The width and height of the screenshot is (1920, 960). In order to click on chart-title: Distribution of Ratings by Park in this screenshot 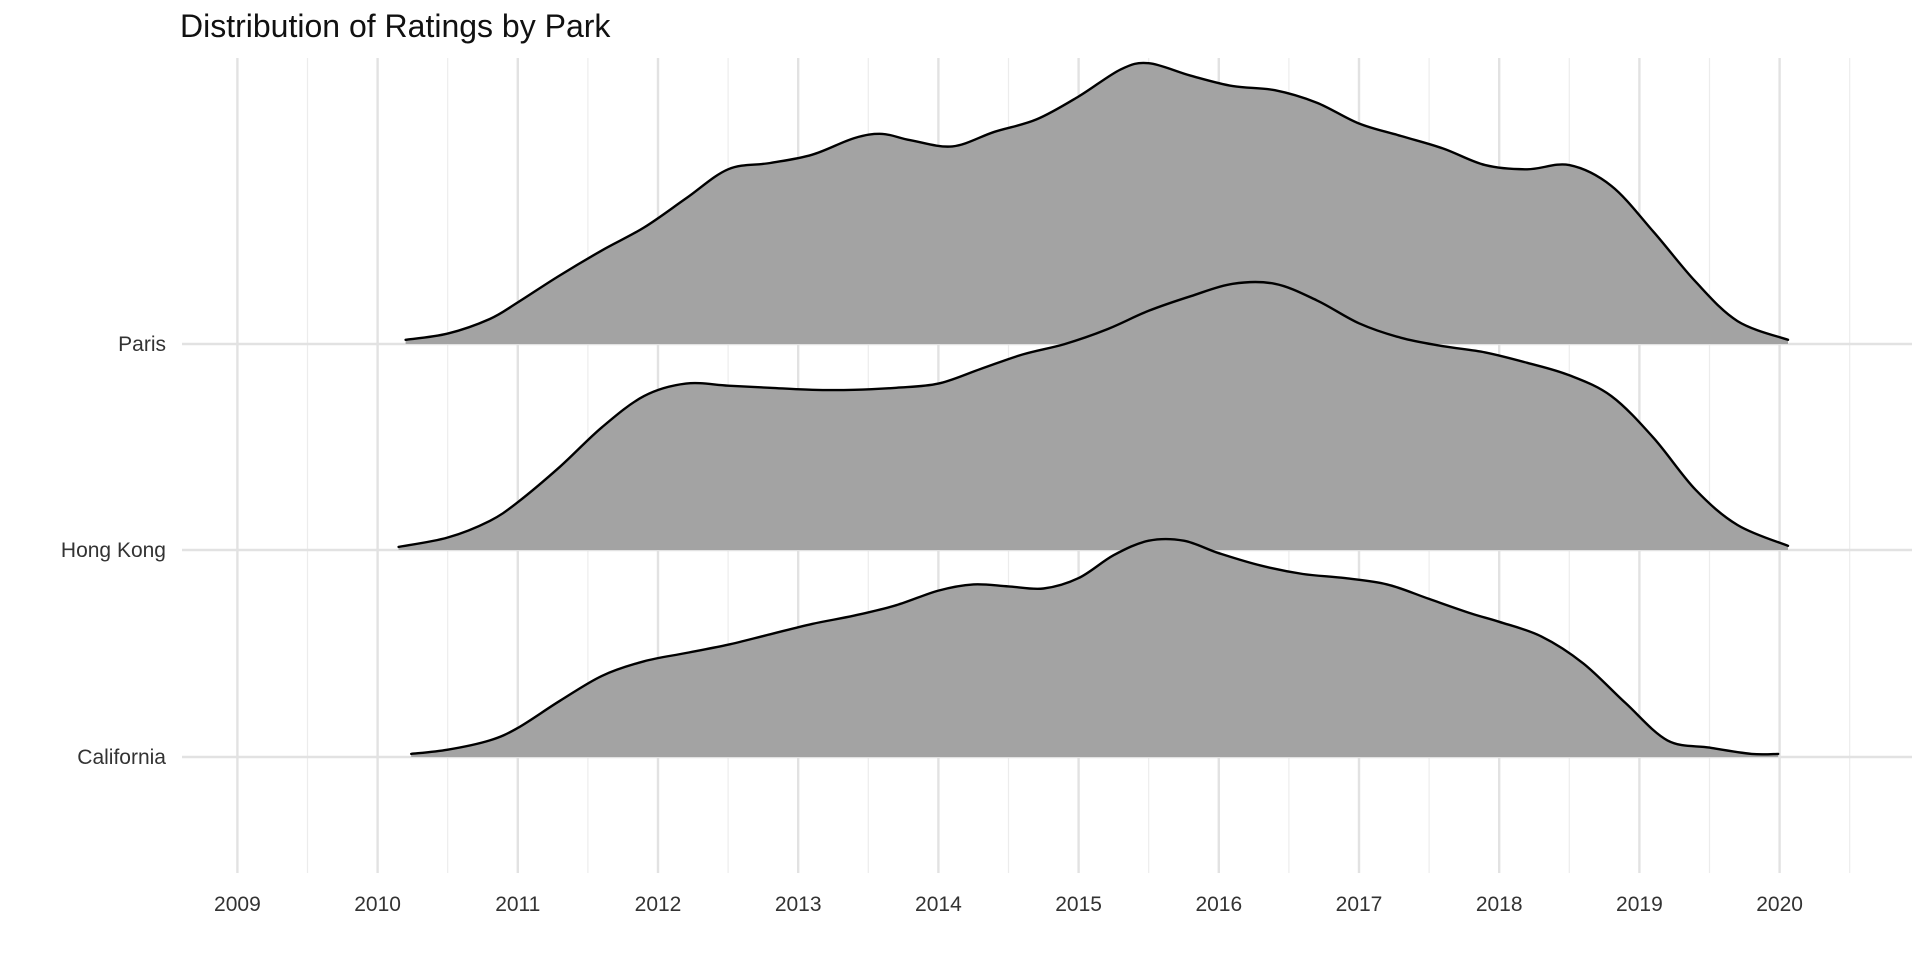, I will do `click(395, 26)`.